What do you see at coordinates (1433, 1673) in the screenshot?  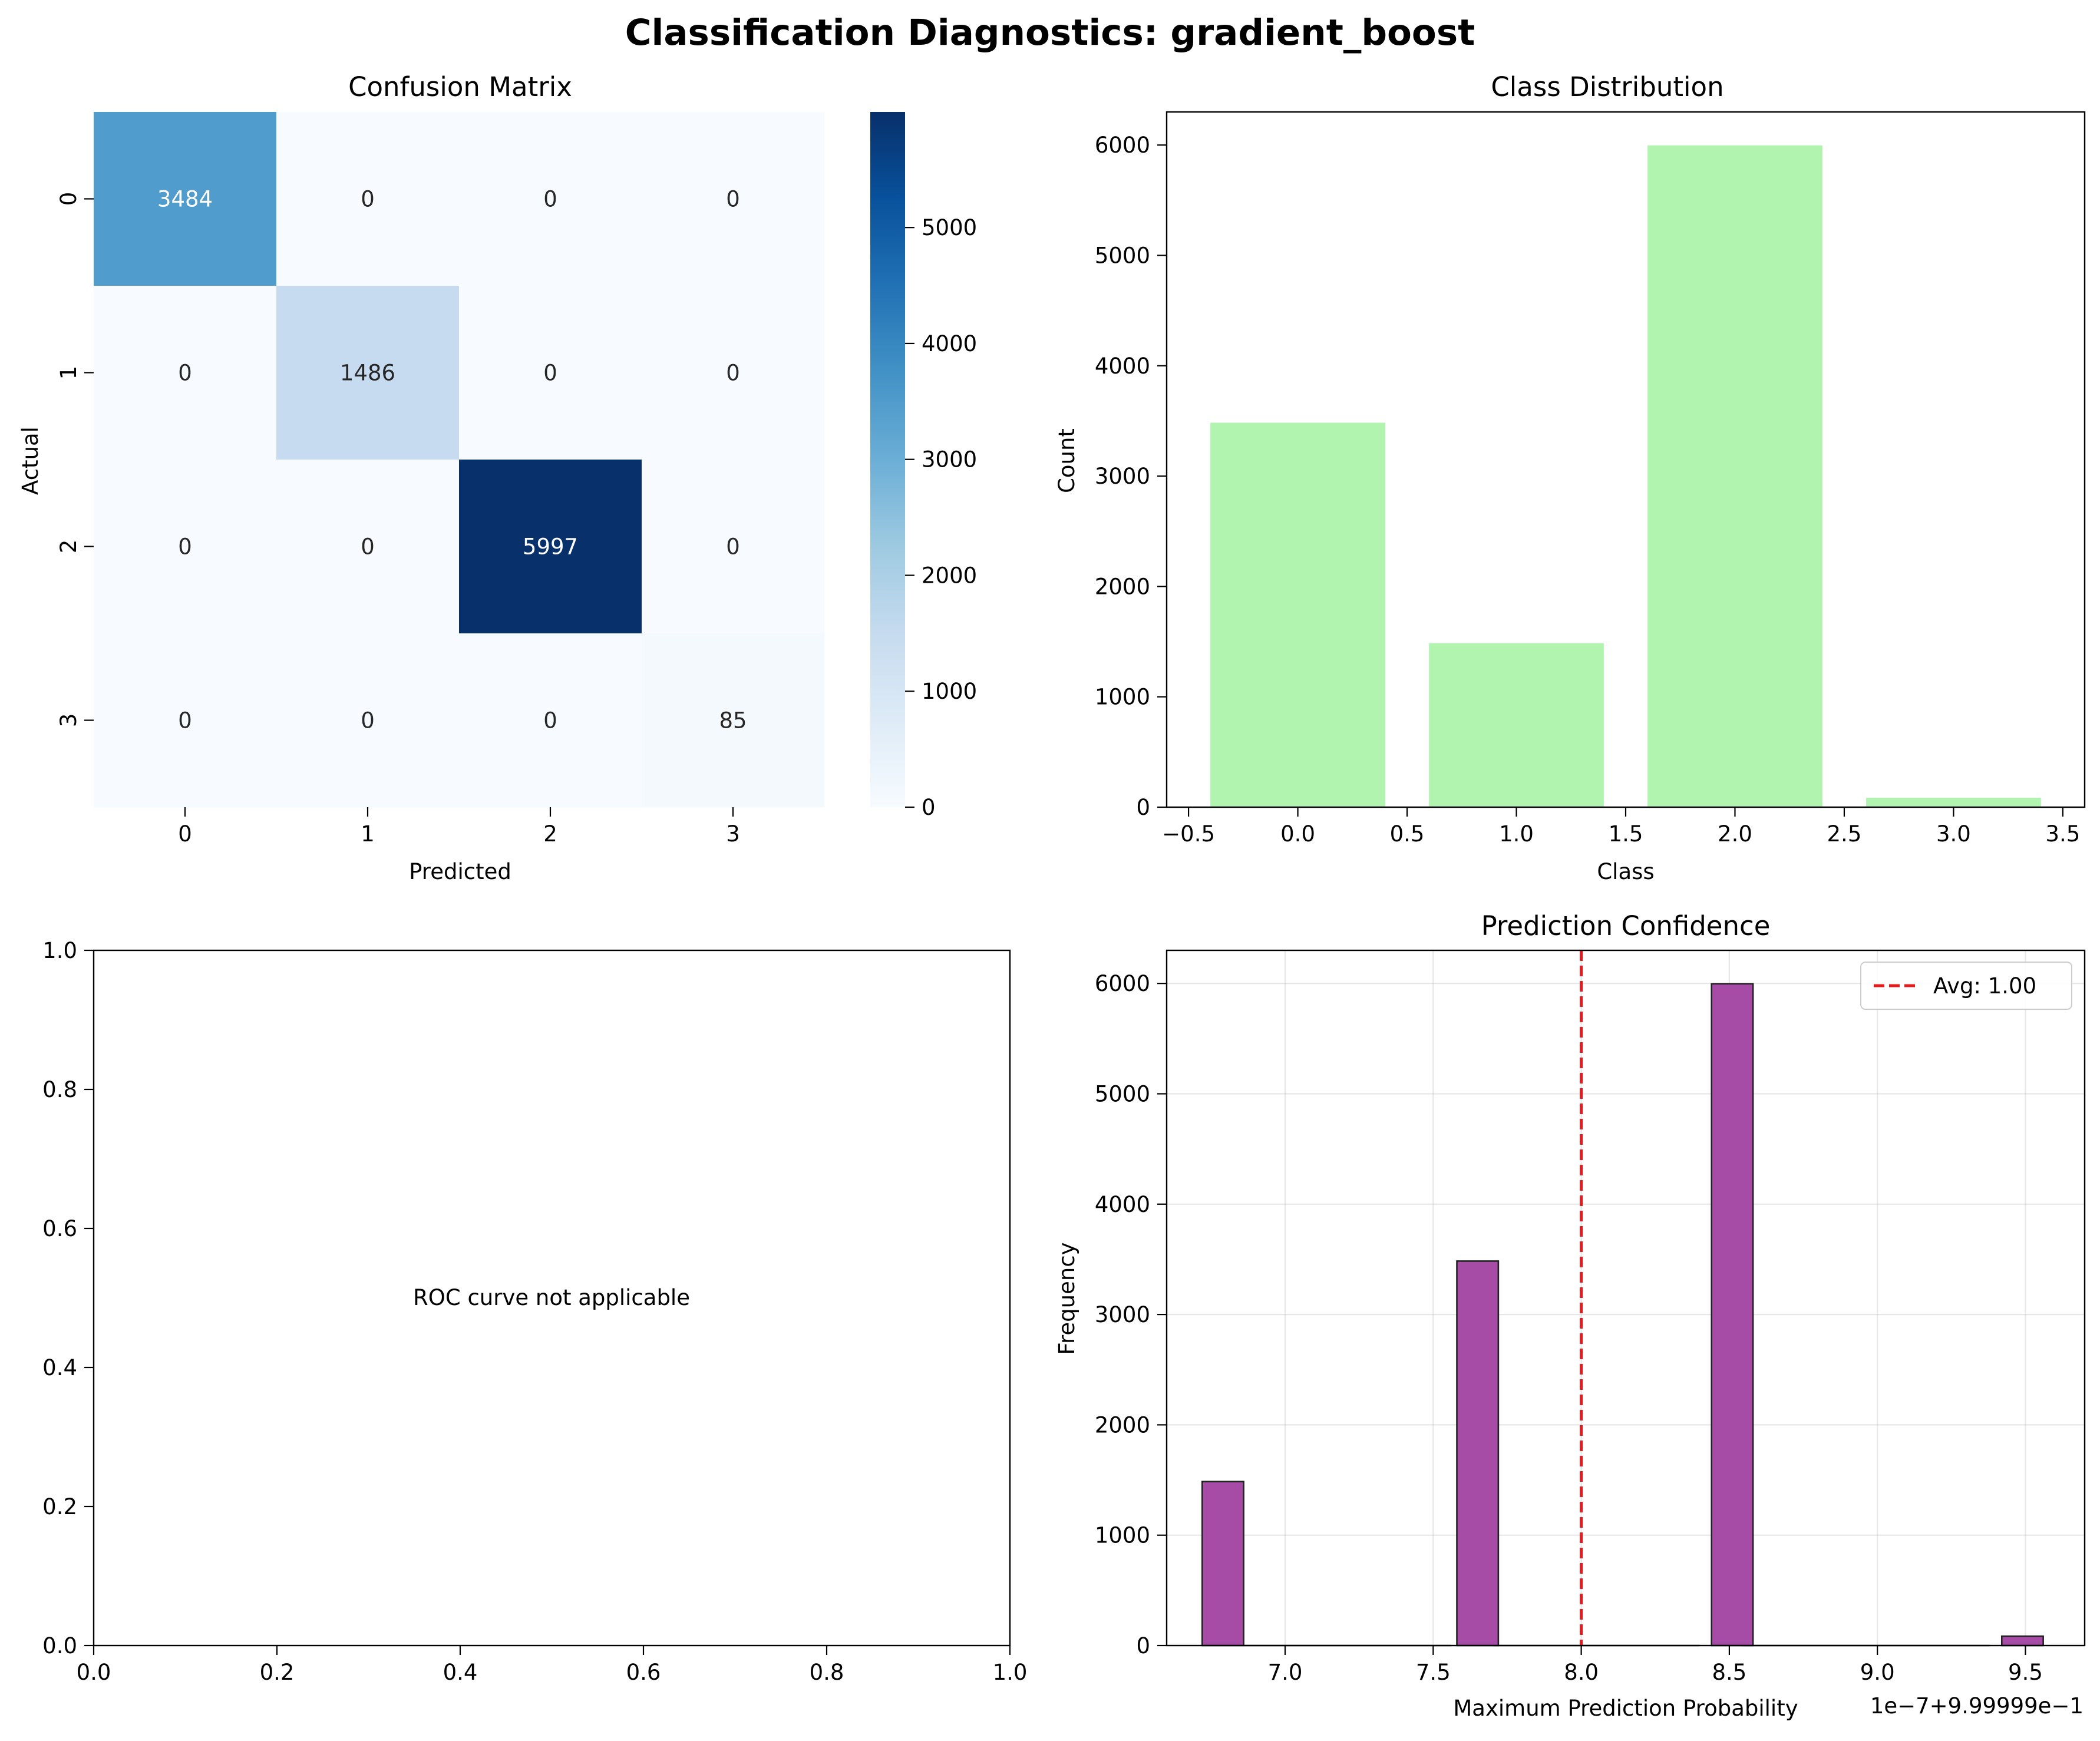 I see `x-tick-label: 7.5` at bounding box center [1433, 1673].